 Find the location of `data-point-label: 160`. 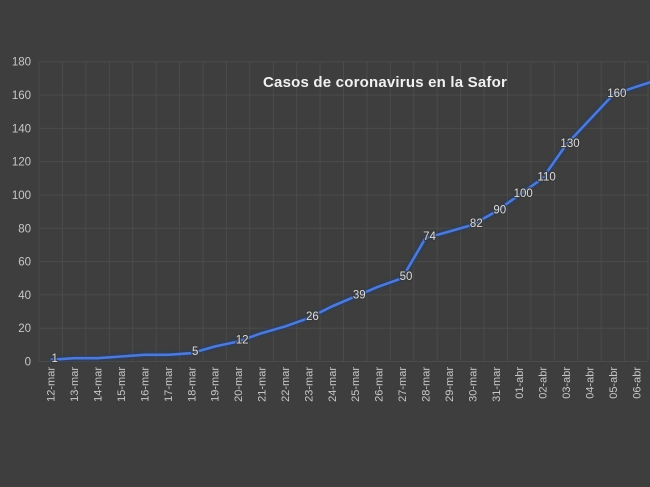

data-point-label: 160 is located at coordinates (616, 94).